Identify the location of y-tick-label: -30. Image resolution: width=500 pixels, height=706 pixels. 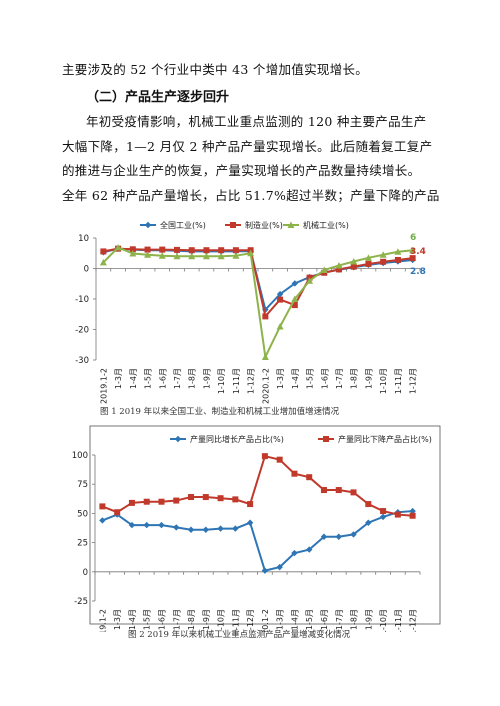
(82, 361).